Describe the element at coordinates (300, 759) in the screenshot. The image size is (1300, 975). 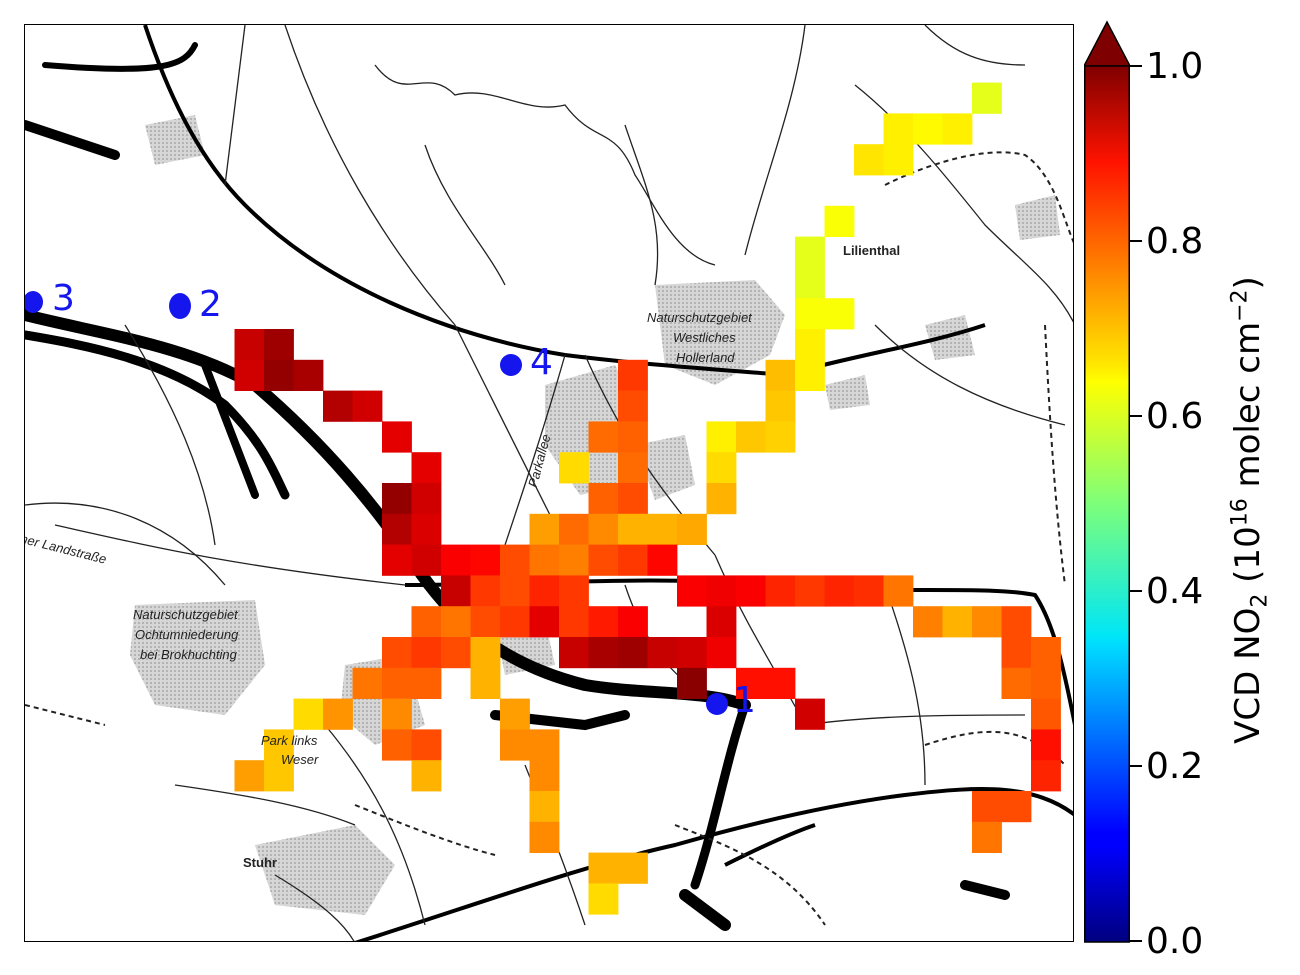
I see `place-label-park-links-line2: Weser` at that location.